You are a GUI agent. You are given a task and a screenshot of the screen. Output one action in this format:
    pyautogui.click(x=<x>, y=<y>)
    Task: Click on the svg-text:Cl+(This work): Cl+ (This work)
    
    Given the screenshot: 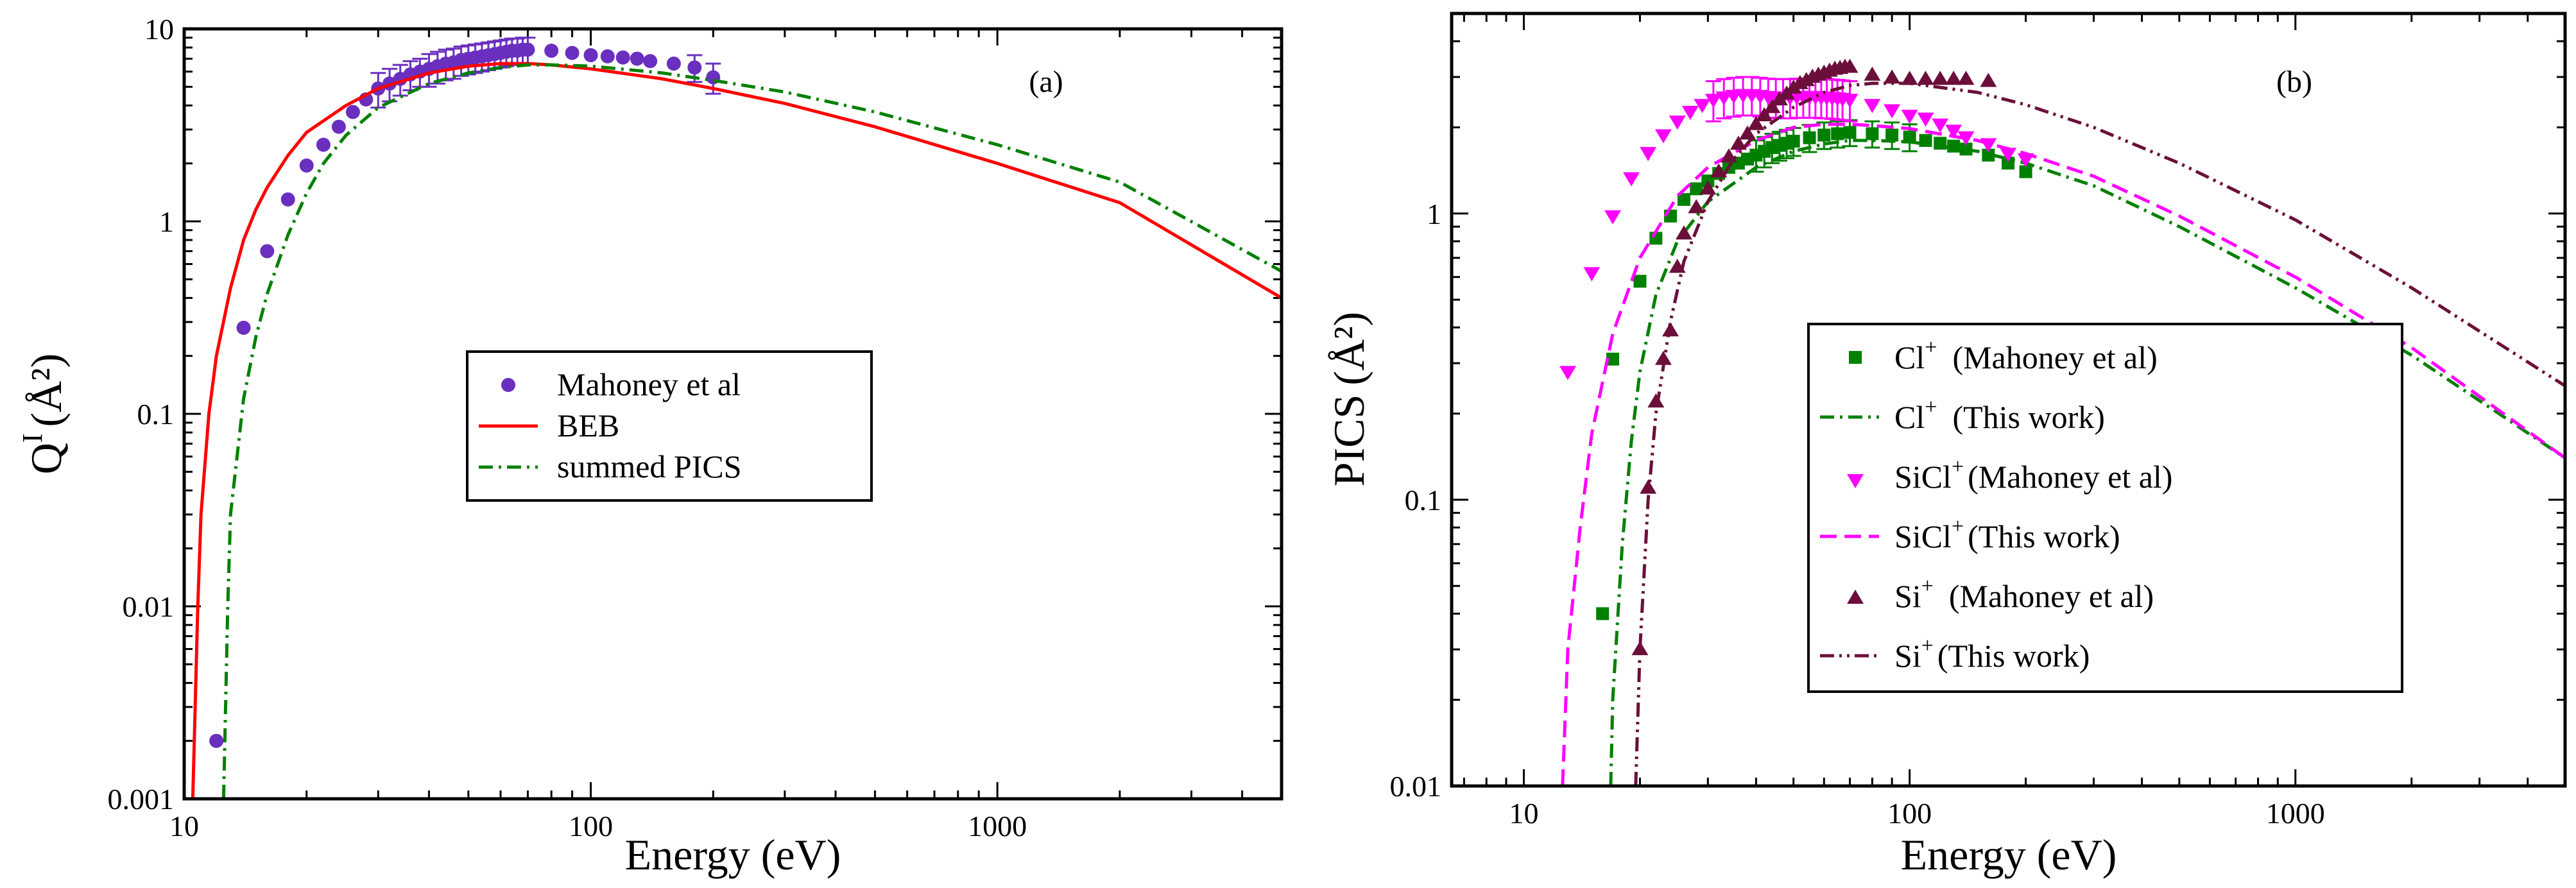 What is the action you would take?
    pyautogui.click(x=1999, y=415)
    